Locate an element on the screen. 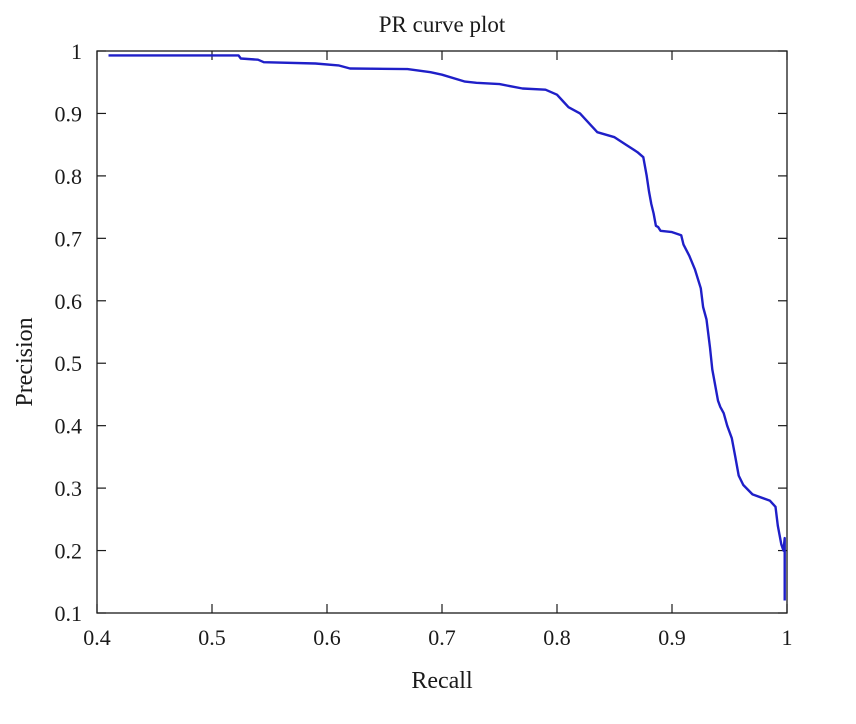  y-tick-label: 0.3 is located at coordinates (69, 488).